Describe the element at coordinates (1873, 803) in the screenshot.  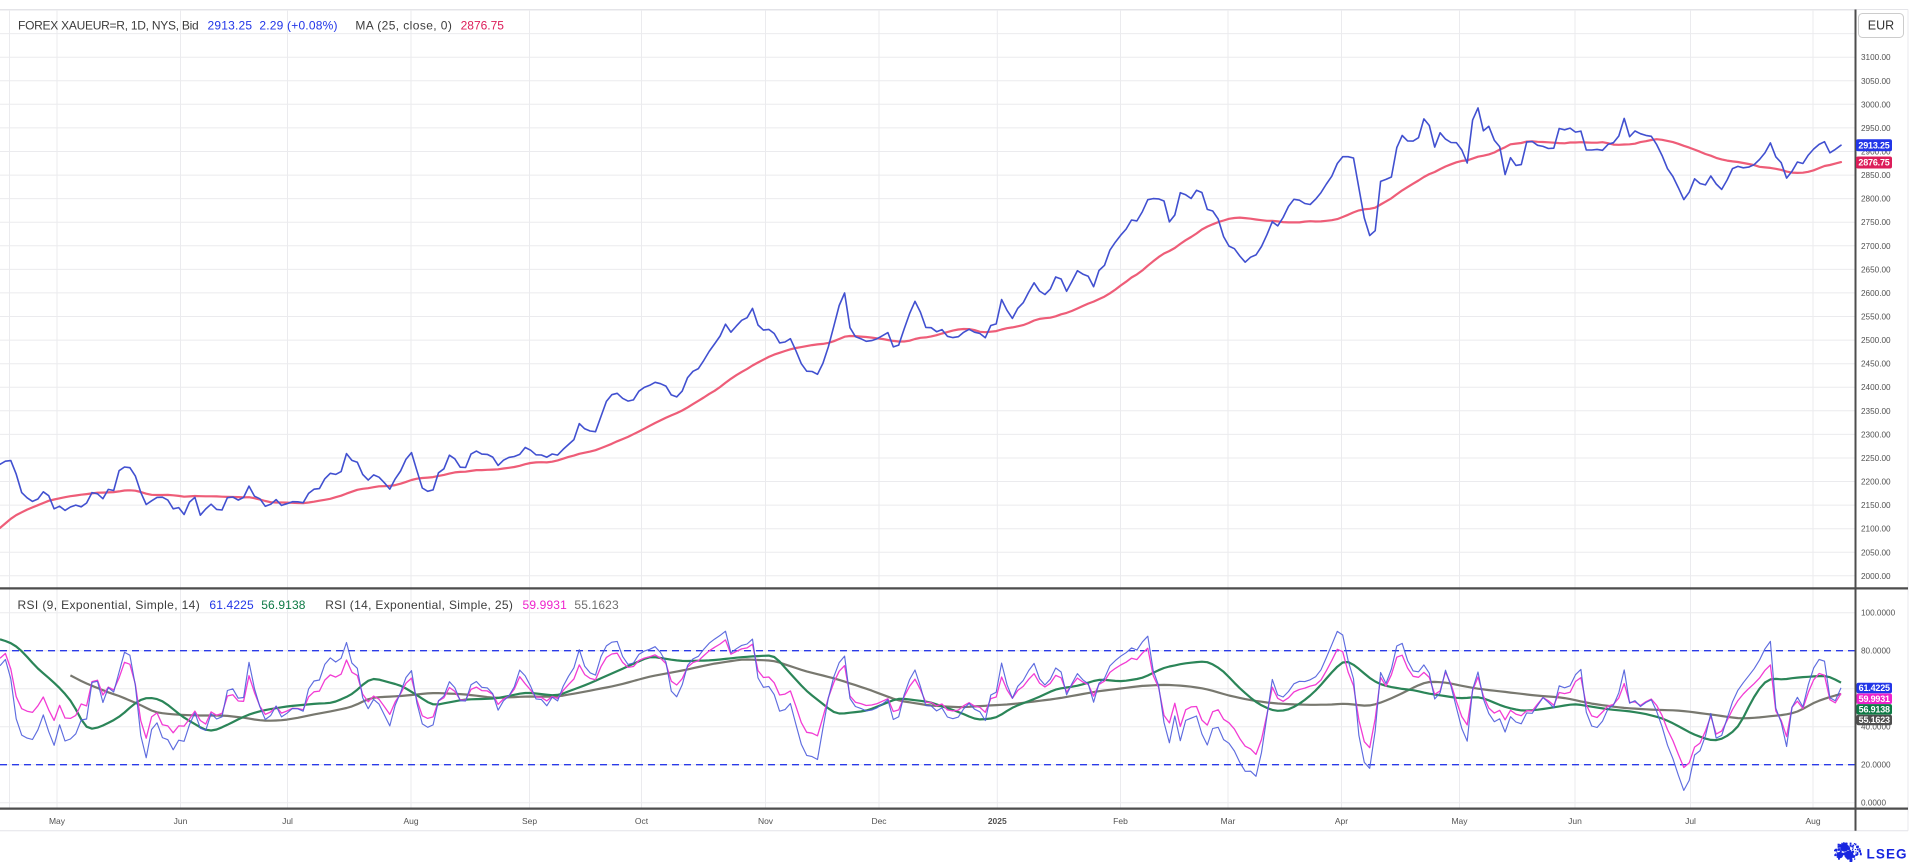
I see `svg-text: 0.0000` at that location.